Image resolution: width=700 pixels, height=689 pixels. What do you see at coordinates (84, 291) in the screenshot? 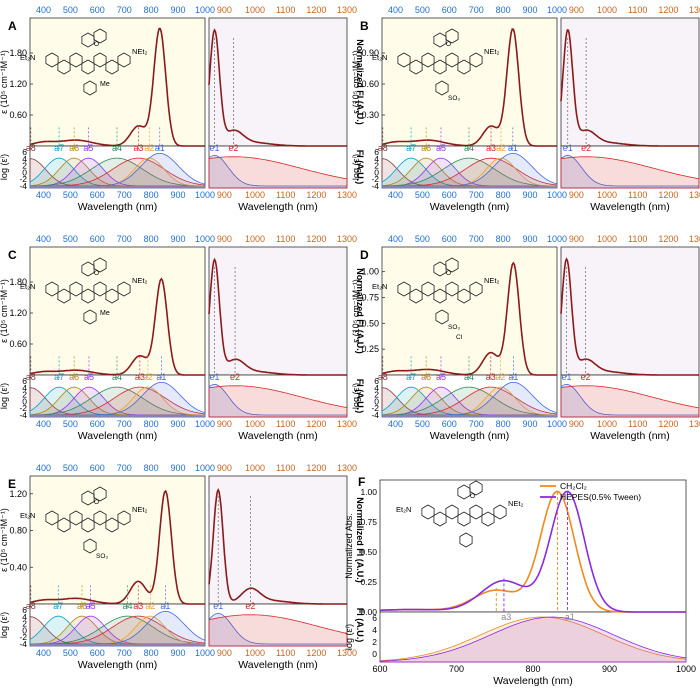
I see `molecule-structure: Et₂N NEt₂ O Me` at bounding box center [84, 291].